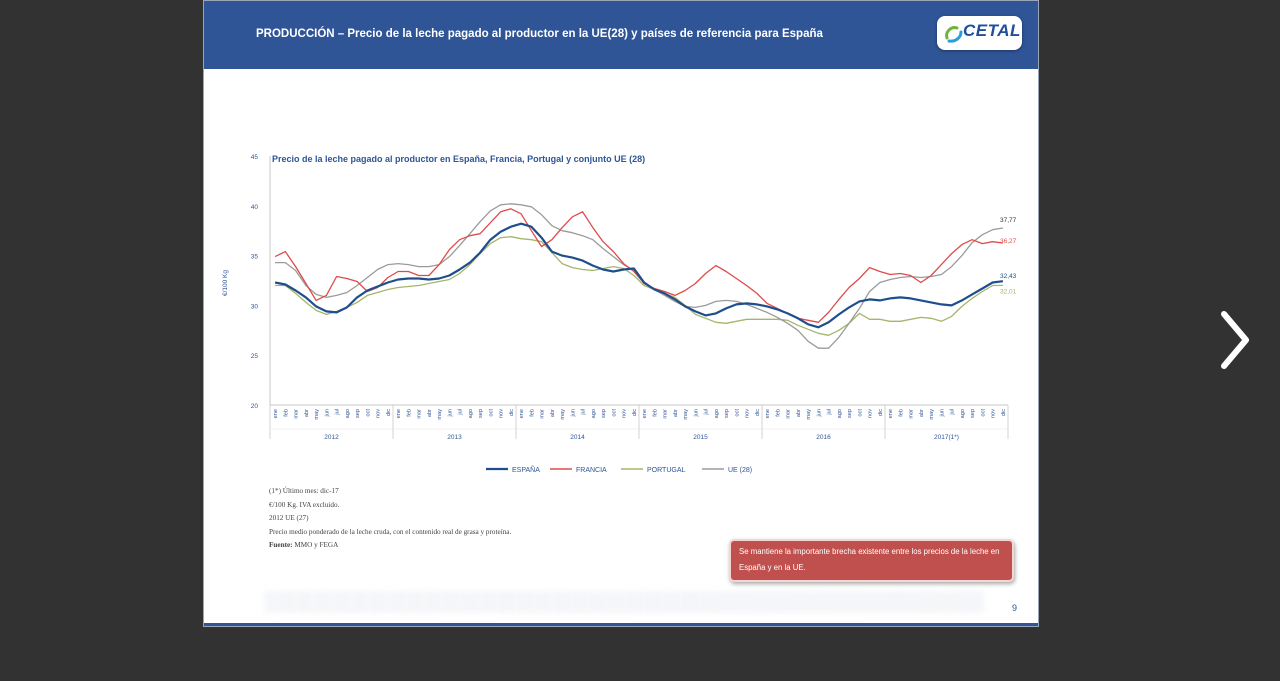  What do you see at coordinates (225, 283) in the screenshot?
I see `y-axis-label: €/100 Kg` at bounding box center [225, 283].